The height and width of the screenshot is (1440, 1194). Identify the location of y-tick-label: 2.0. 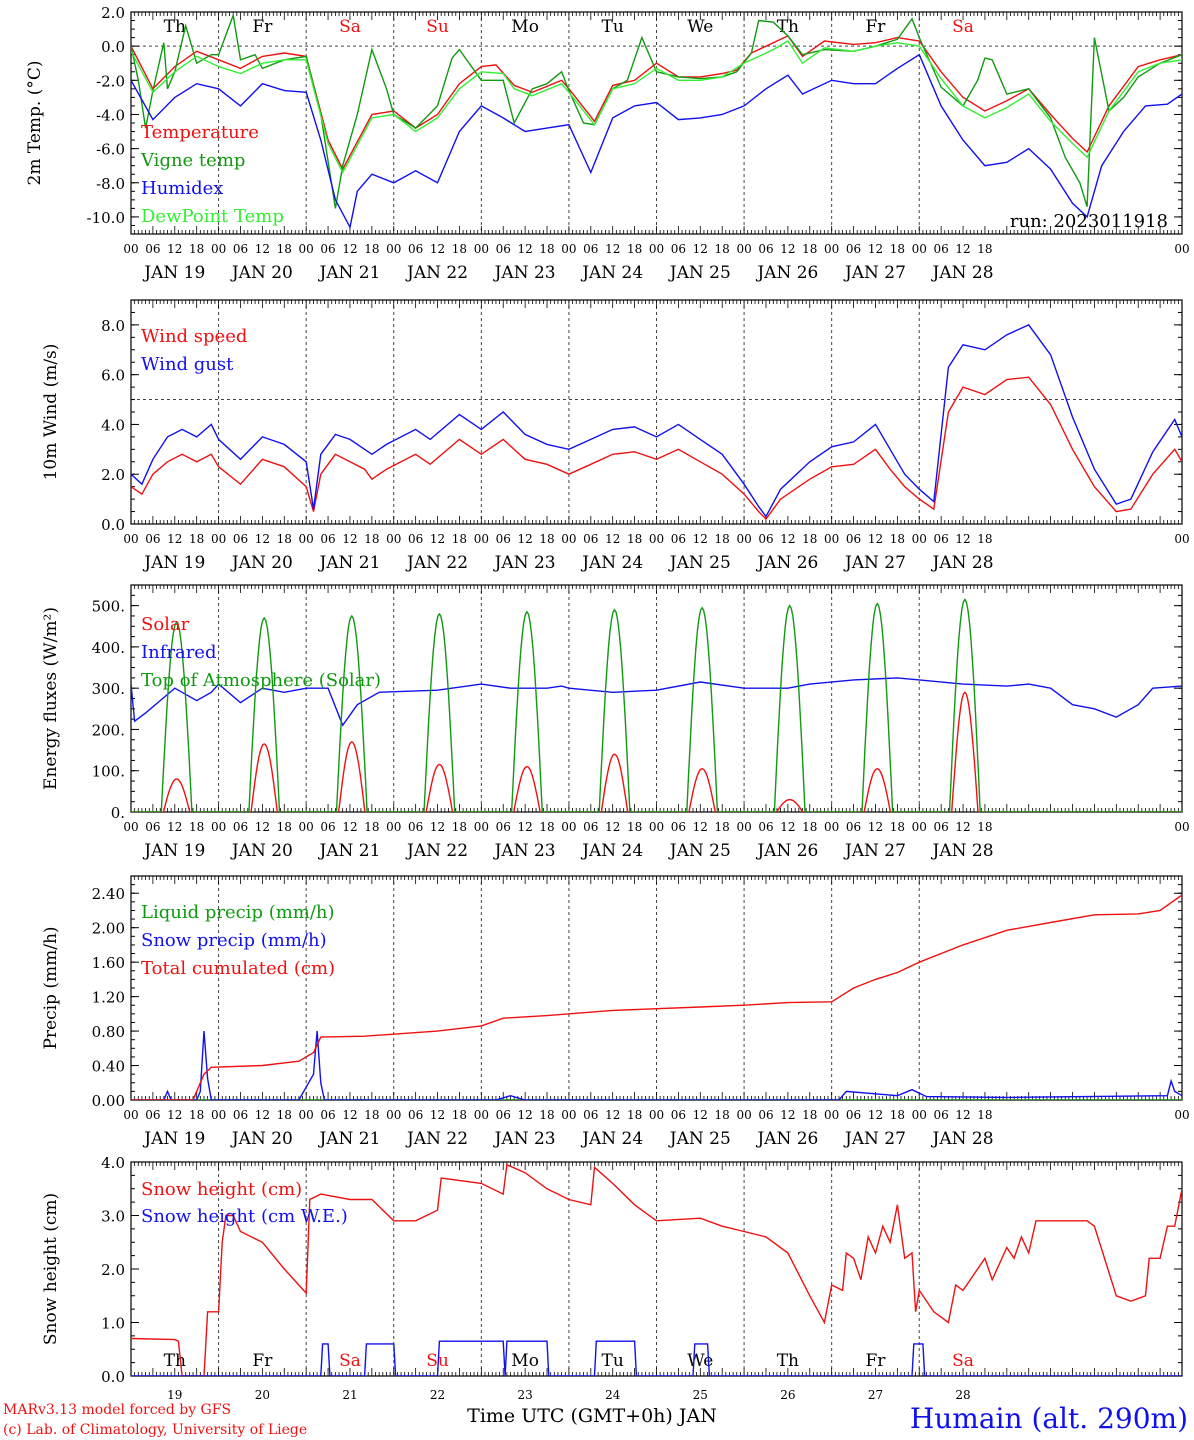
(113, 475).